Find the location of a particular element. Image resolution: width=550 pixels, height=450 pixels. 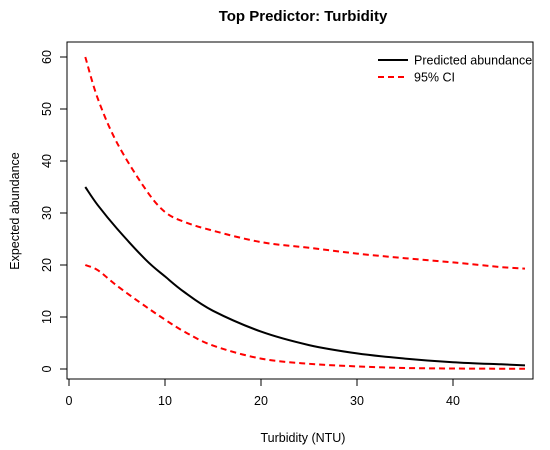

legend: Predicted abundance 95% CI is located at coordinates (455, 69).